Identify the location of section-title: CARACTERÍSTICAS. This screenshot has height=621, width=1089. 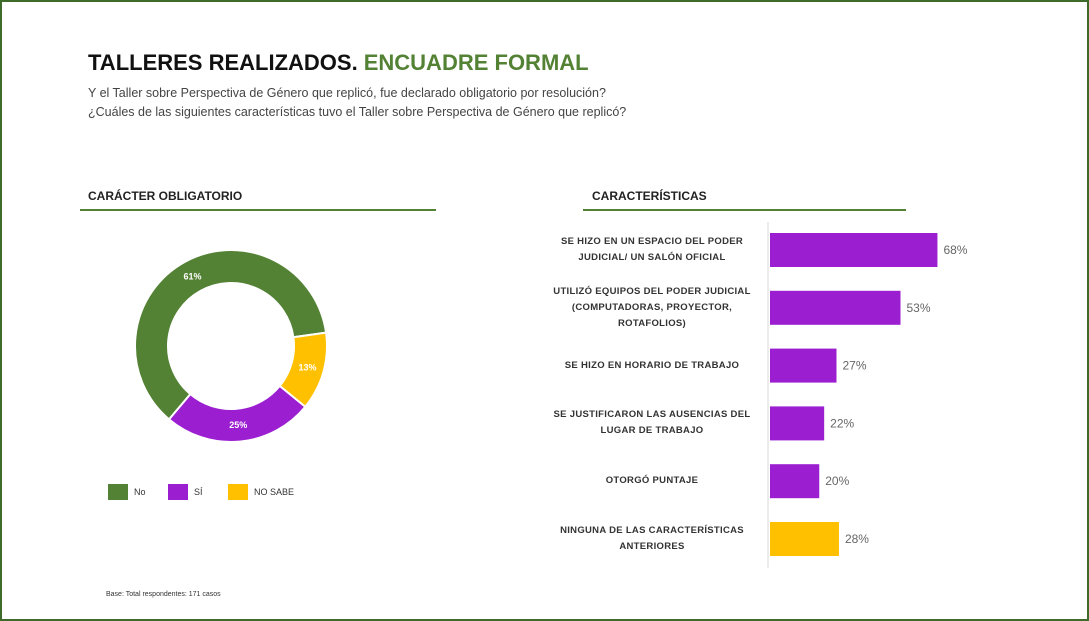
(649, 195).